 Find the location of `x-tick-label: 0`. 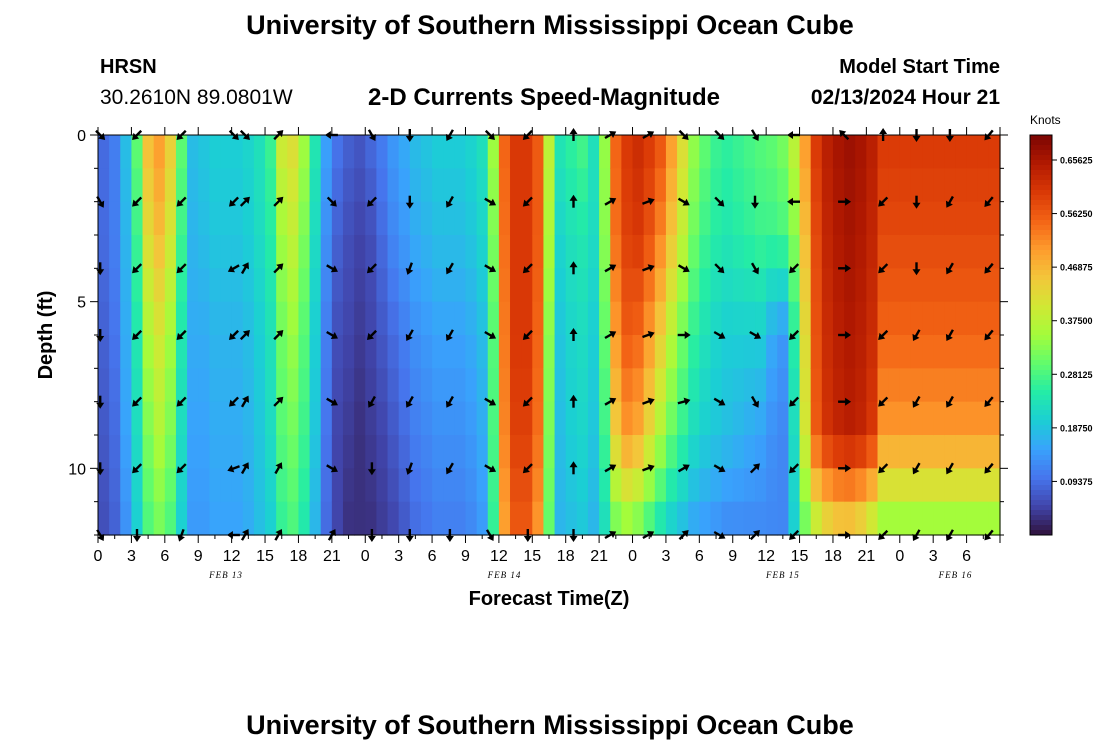

x-tick-label: 0 is located at coordinates (632, 556).